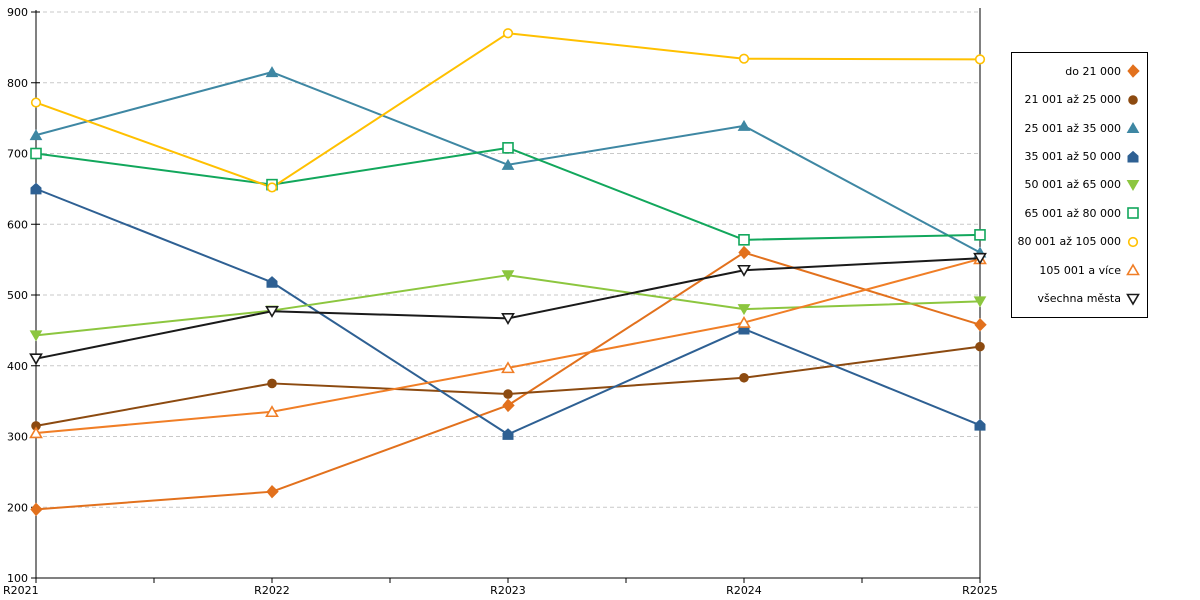 The image size is (1200, 600). What do you see at coordinates (17, 507) in the screenshot?
I see `y-tick-label: 200` at bounding box center [17, 507].